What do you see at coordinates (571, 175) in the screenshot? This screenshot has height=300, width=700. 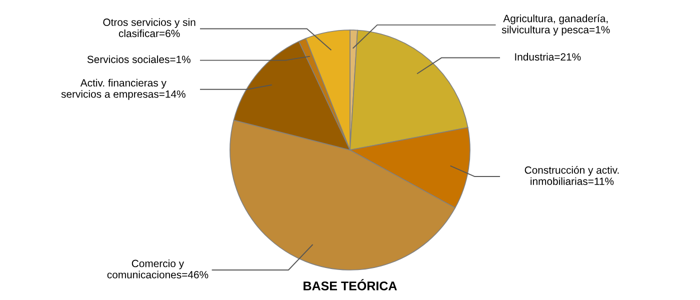 I see `slice-label: Construcción y activ. inmobiliarias=11%` at bounding box center [571, 175].